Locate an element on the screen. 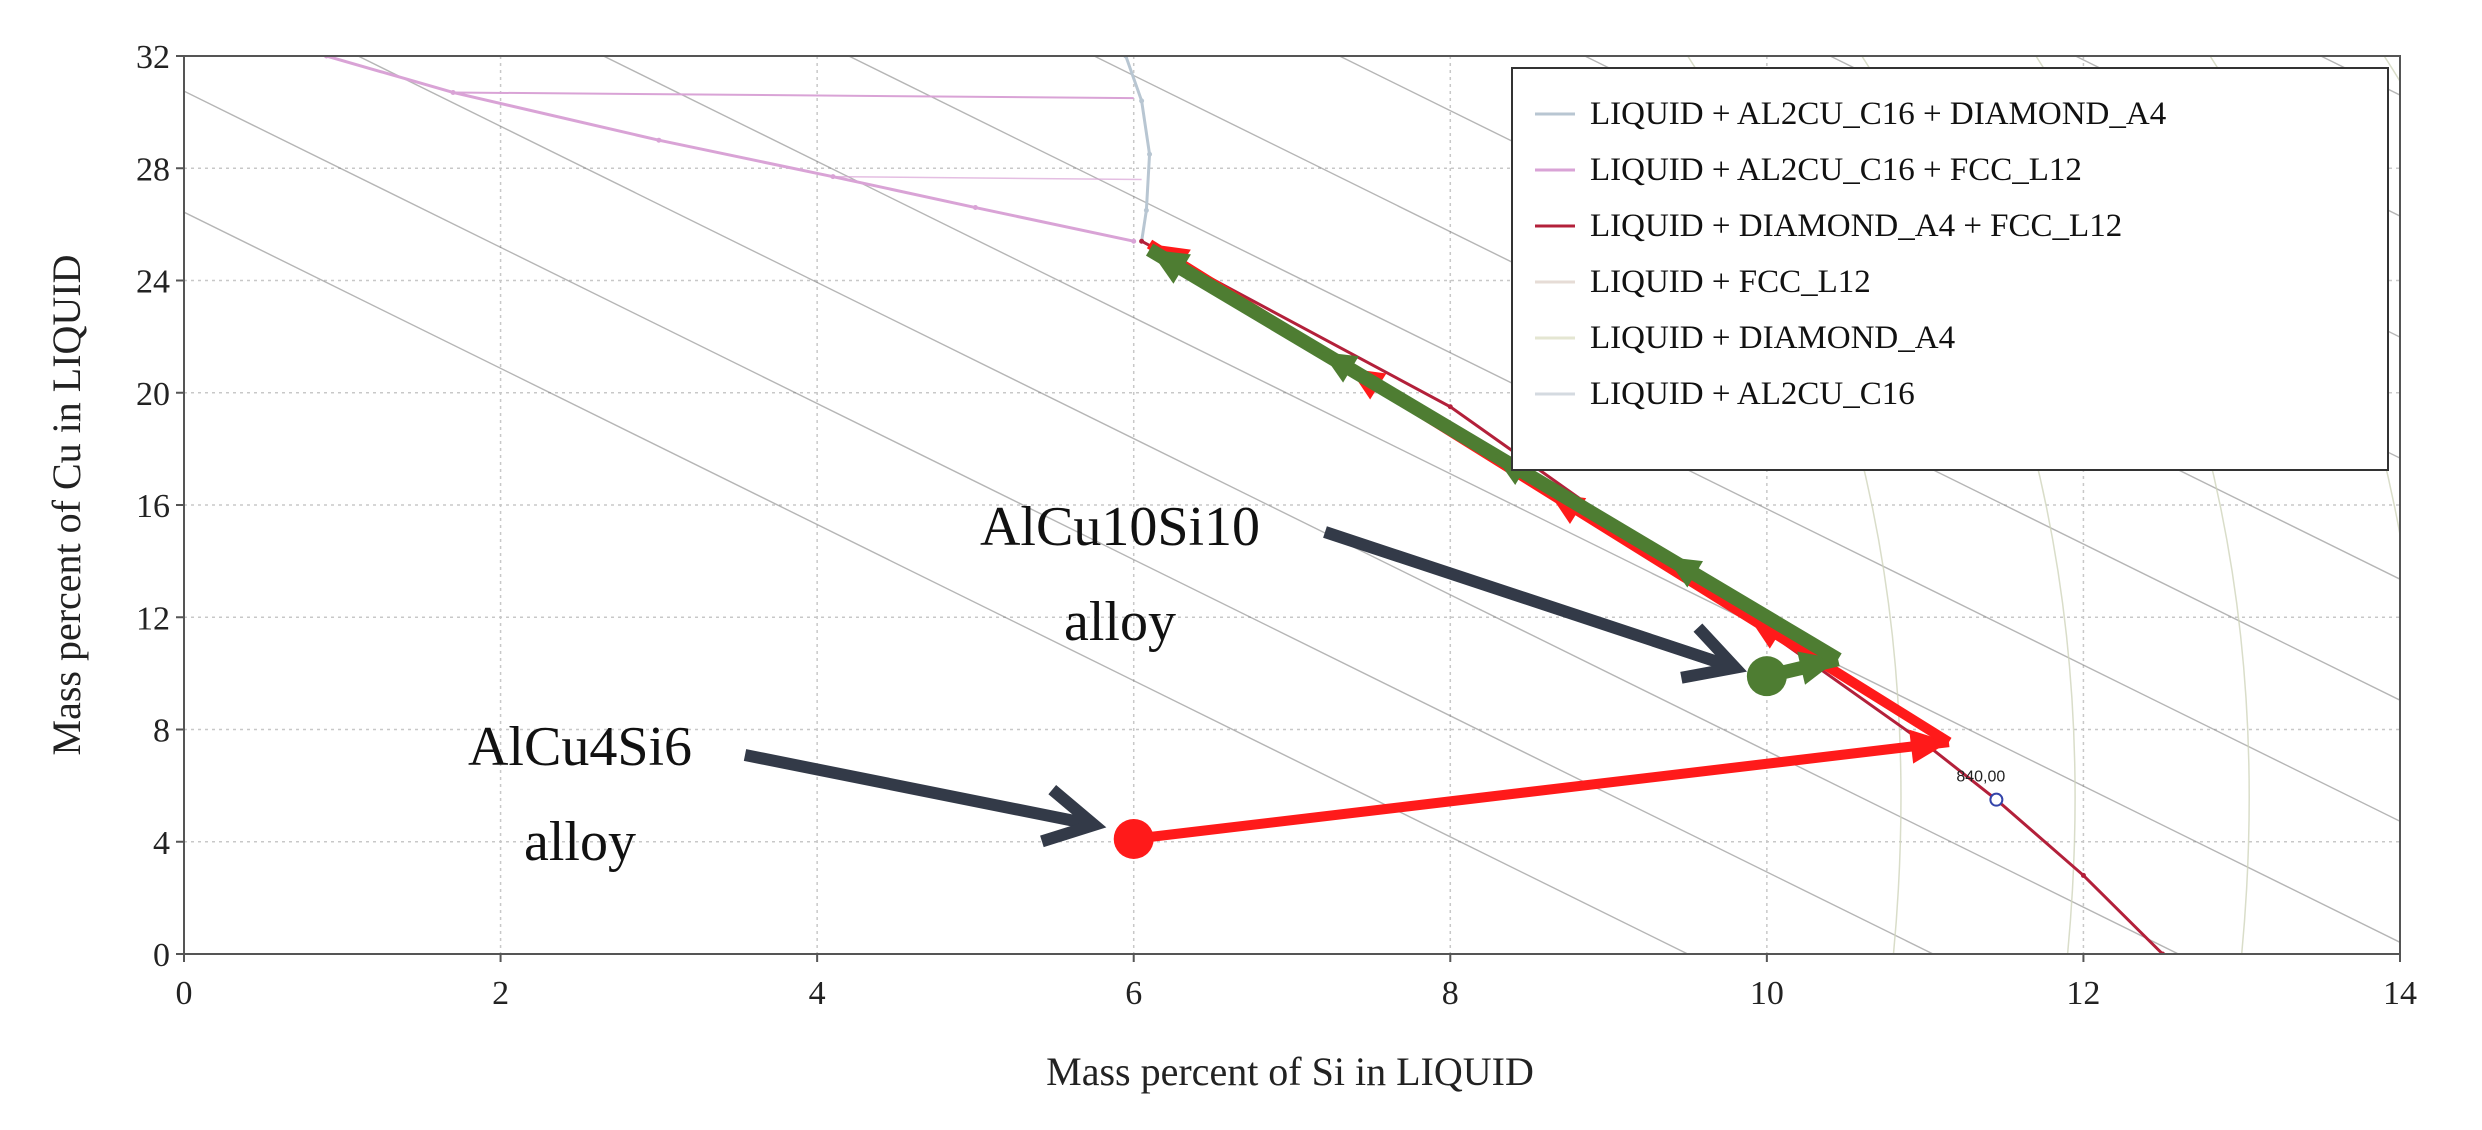  x-tick-label: 14 is located at coordinates (2400, 993).